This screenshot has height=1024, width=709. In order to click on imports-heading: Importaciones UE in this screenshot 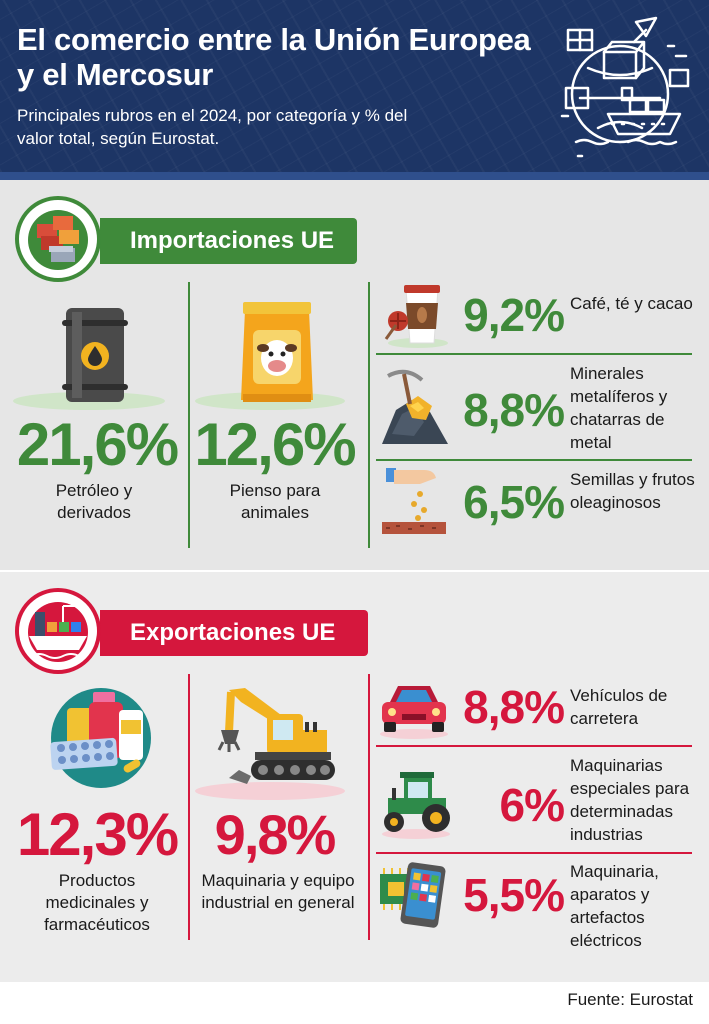, I will do `click(228, 241)`.